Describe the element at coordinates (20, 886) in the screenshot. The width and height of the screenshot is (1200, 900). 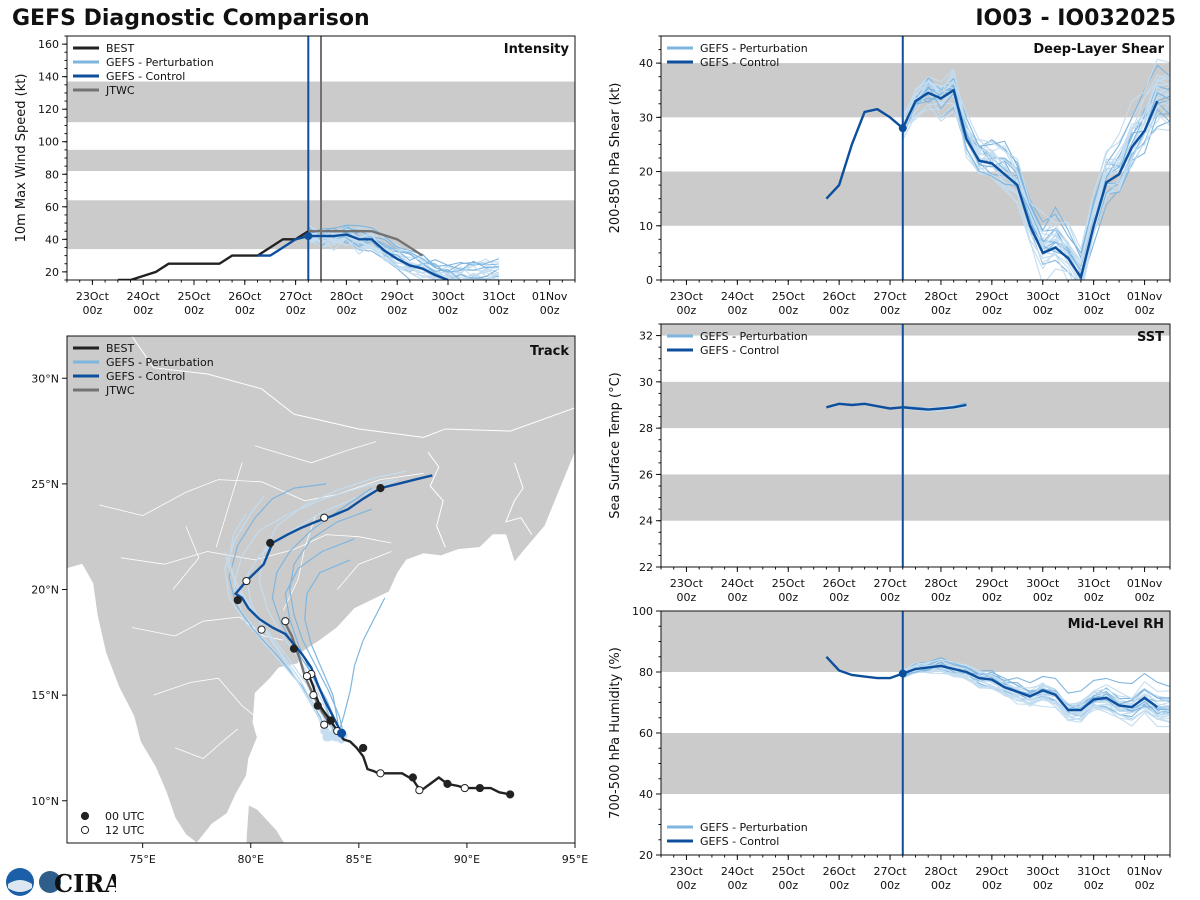
I see `noaa-wave-icon` at that location.